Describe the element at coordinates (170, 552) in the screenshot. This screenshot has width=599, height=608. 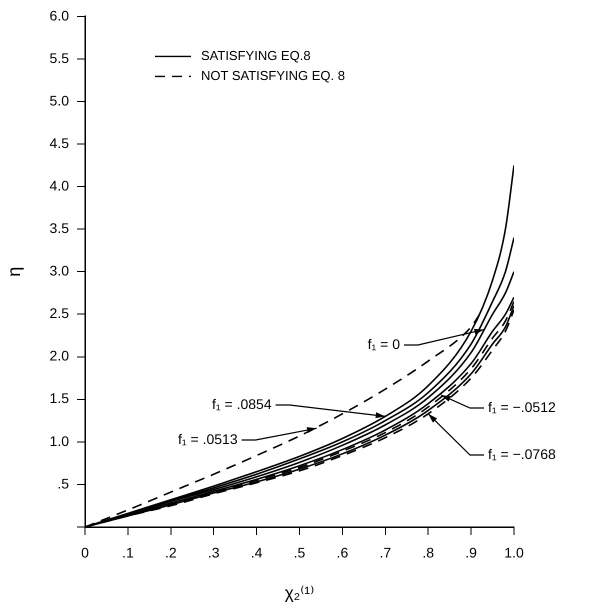
I see `x-tick-label: .2` at that location.